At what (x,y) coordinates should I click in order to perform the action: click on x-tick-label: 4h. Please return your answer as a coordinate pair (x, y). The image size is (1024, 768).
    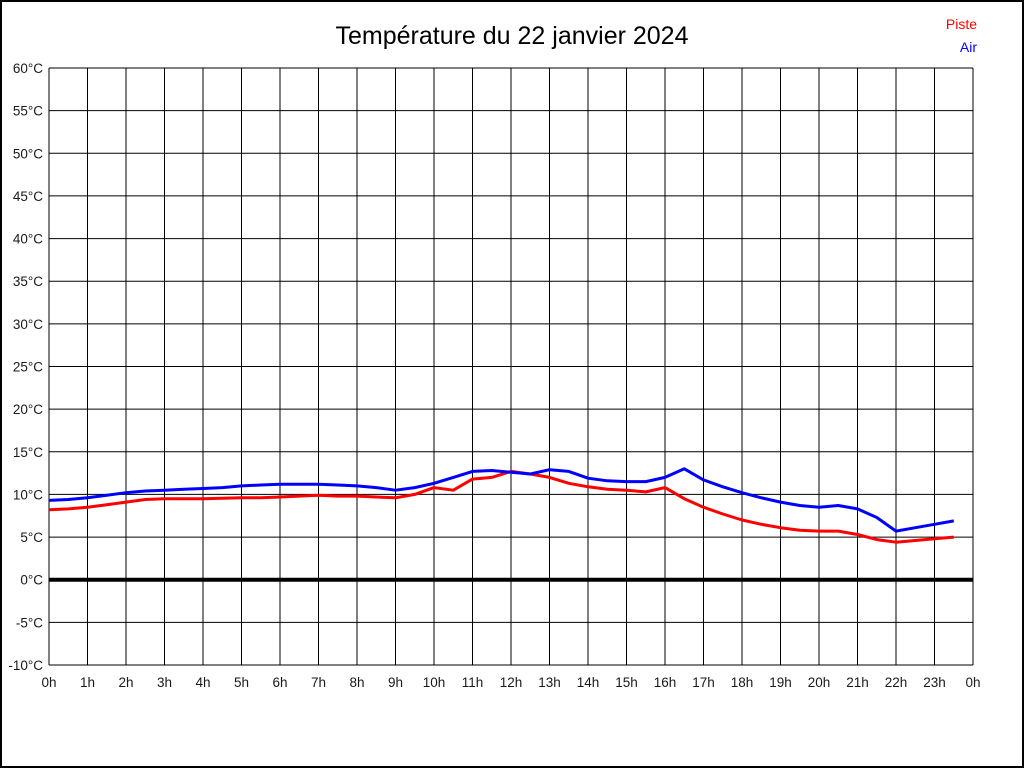
    Looking at the image, I should click on (202, 682).